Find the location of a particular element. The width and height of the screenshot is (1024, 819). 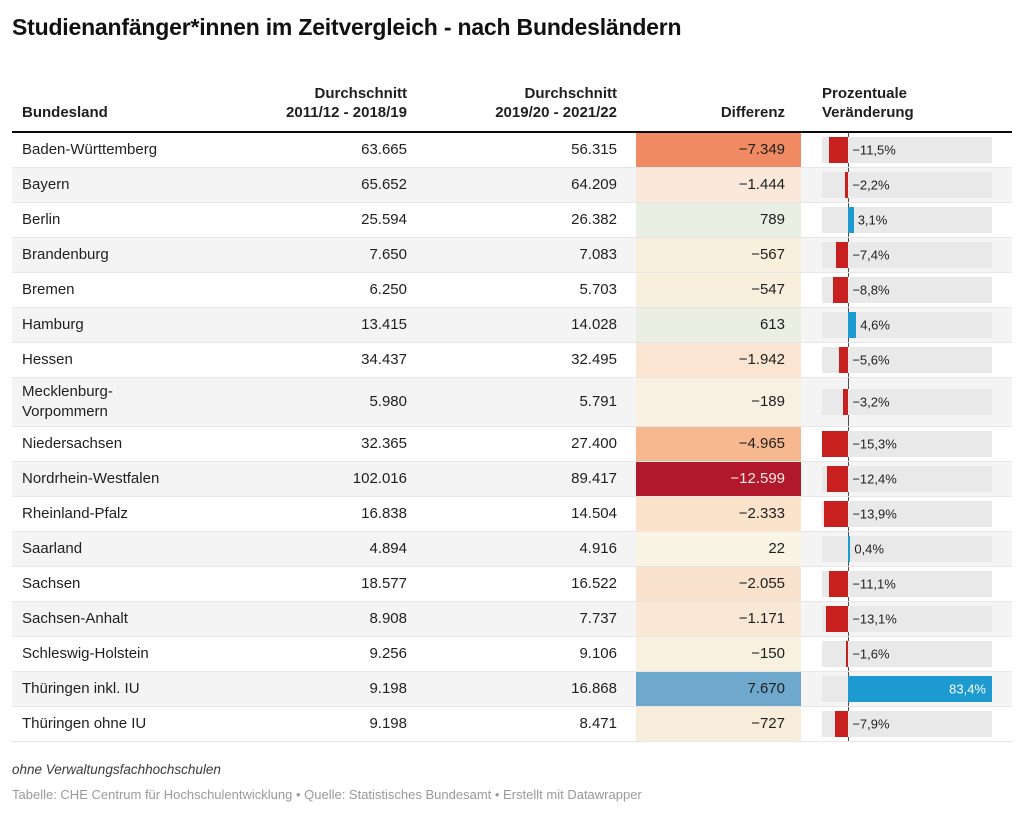

header-label-line2: Veränderung is located at coordinates (868, 112).